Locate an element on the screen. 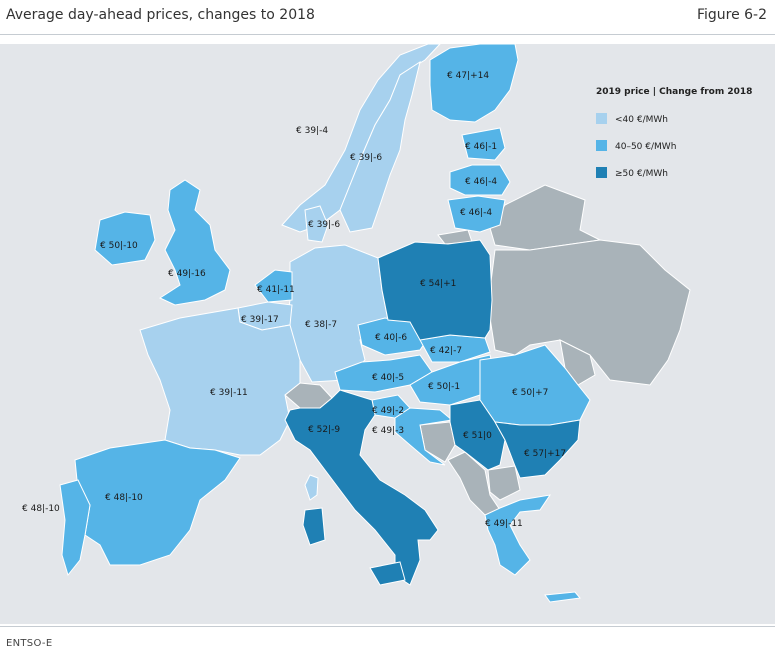  legend-swatch-low is located at coordinates (601, 118).